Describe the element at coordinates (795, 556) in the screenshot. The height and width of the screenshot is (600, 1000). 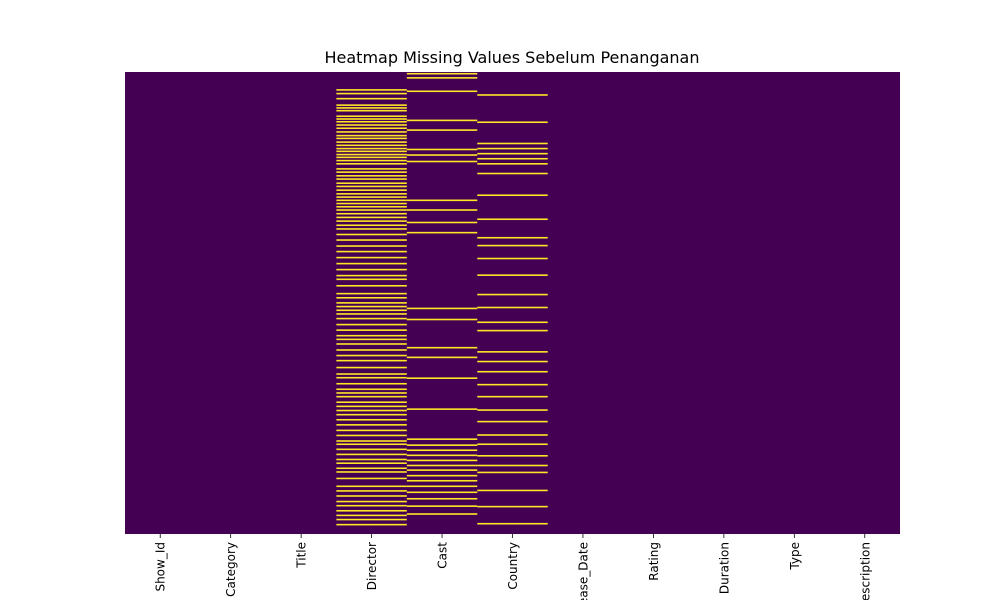
I see `x-tick-label-type: Type` at that location.